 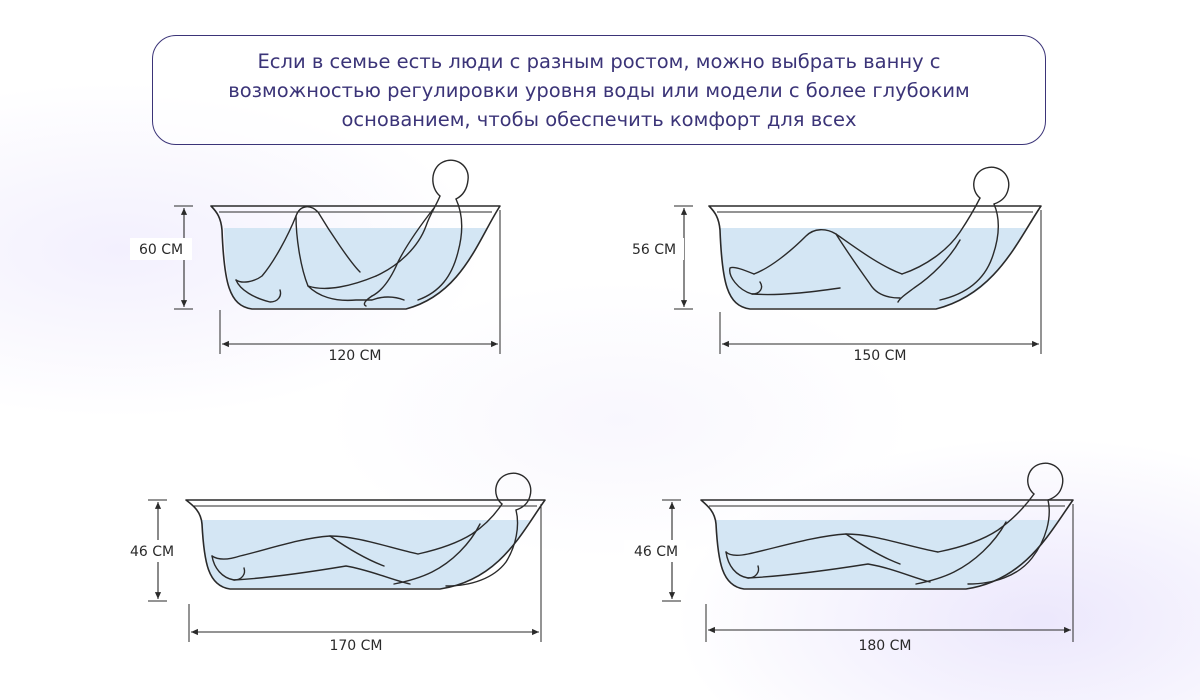 I want to click on bath-3: 46 СМ 170 СМ, so click(x=333, y=563).